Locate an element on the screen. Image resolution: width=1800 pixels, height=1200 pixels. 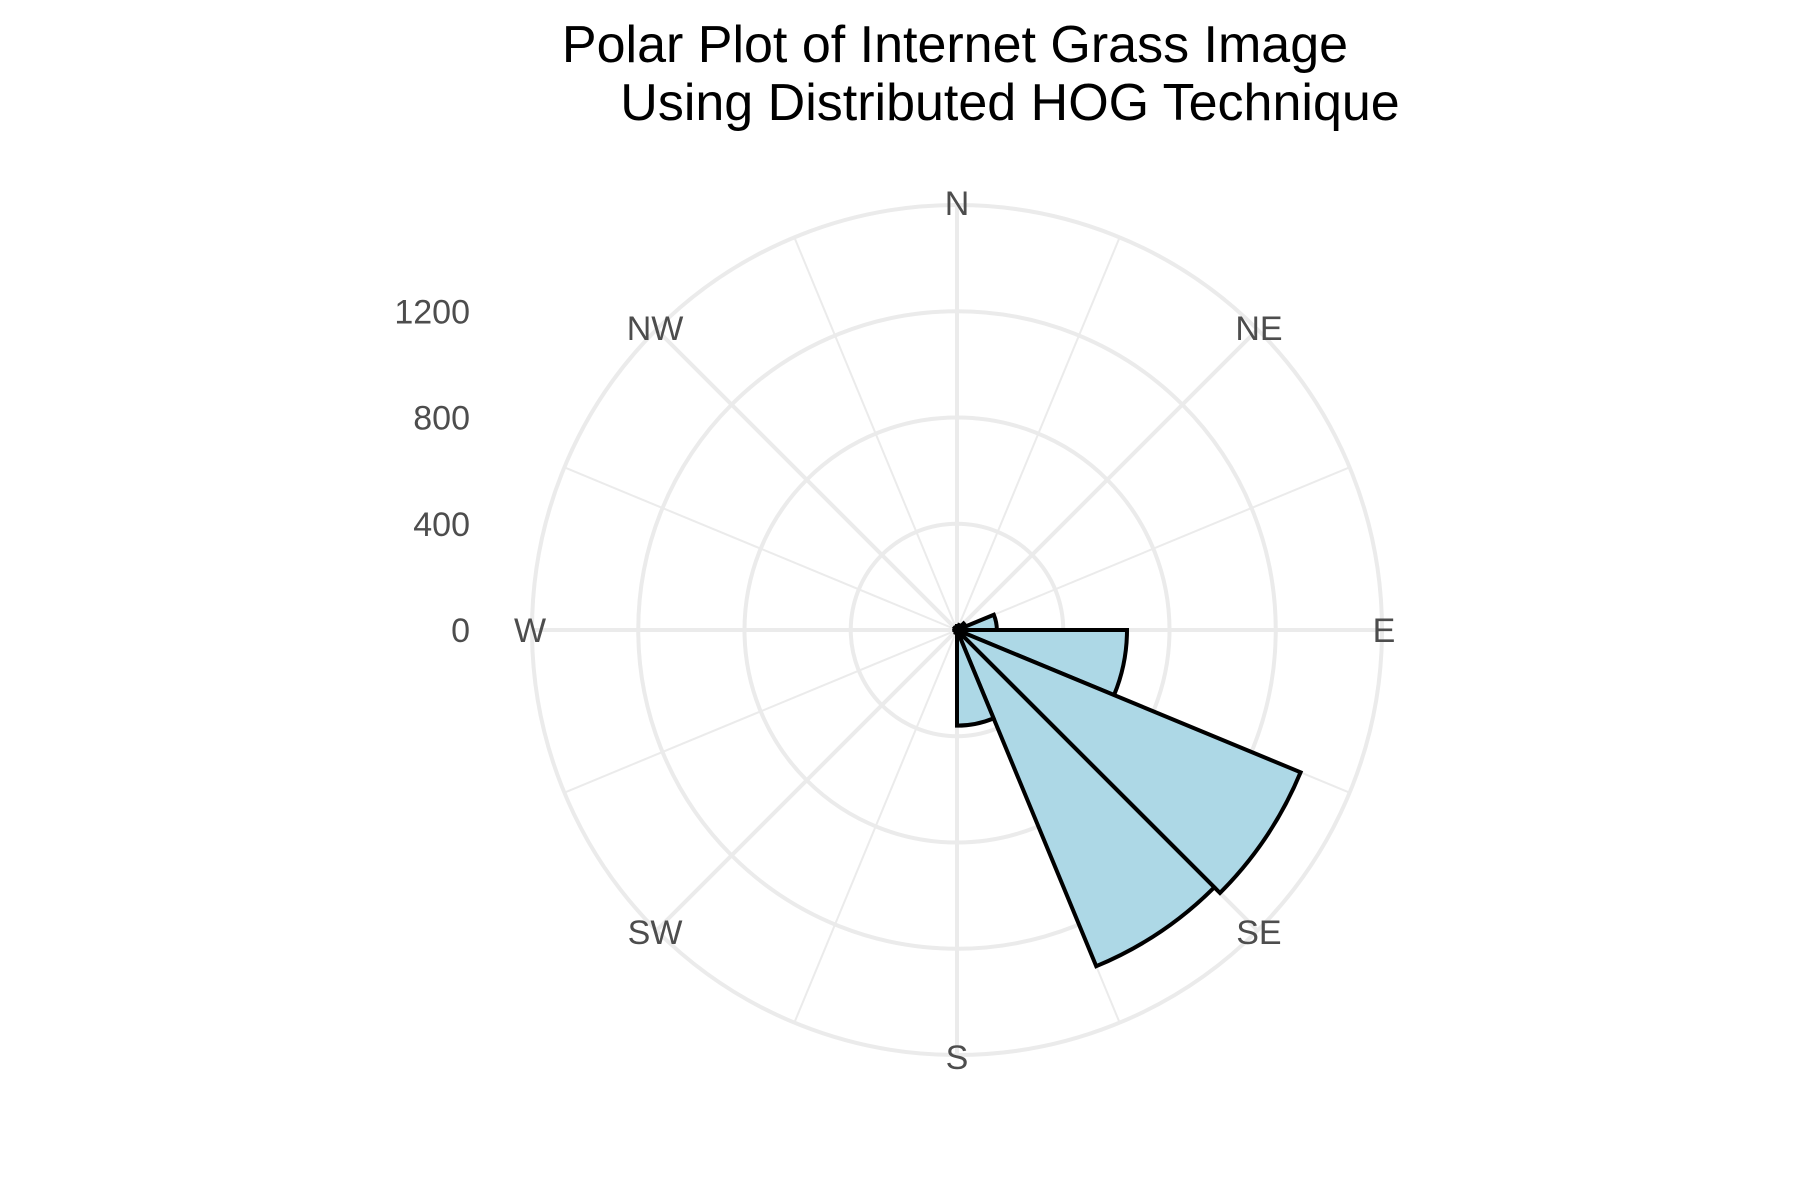
radial-tick-labels: 0 400 800 1200 is located at coordinates (432, 471).